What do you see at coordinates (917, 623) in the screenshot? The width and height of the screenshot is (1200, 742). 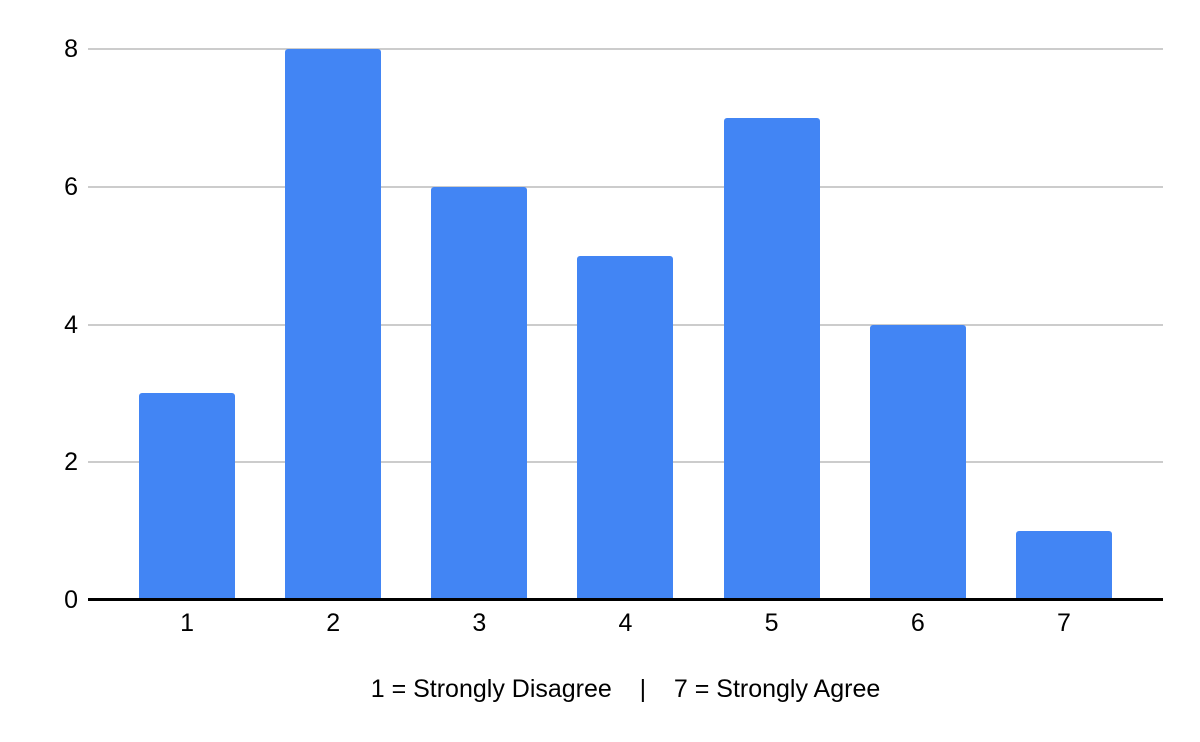 I see `x-tick-label-6: 6` at bounding box center [917, 623].